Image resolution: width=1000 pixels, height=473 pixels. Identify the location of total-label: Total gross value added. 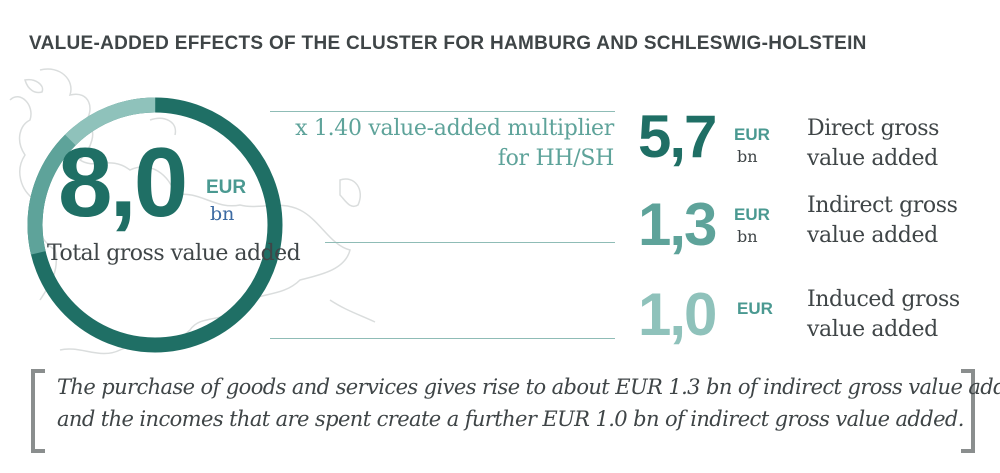
(174, 253).